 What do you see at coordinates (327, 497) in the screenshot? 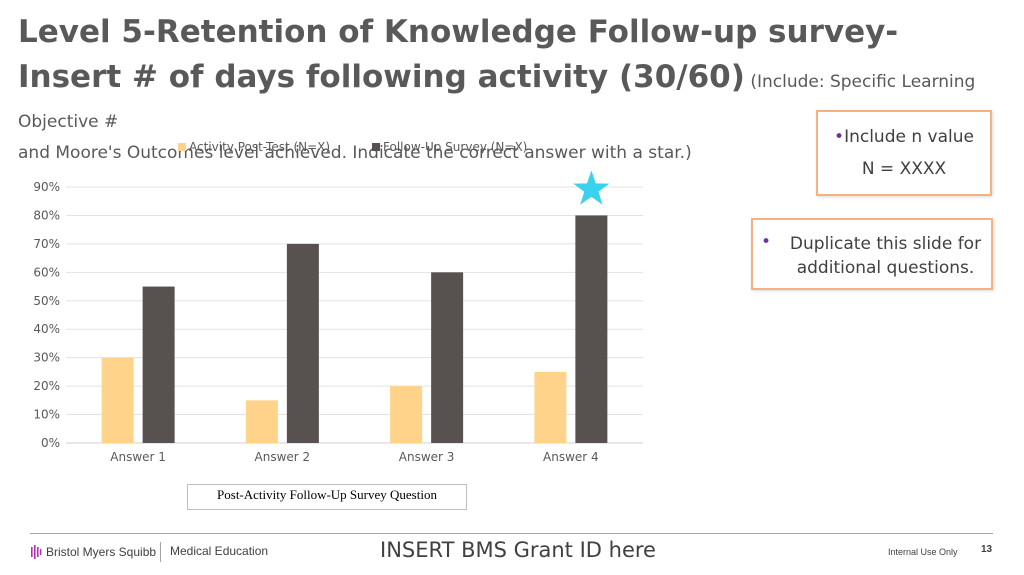
I see `chart-caption: Post-Activity Follow-Up Survey Question` at bounding box center [327, 497].